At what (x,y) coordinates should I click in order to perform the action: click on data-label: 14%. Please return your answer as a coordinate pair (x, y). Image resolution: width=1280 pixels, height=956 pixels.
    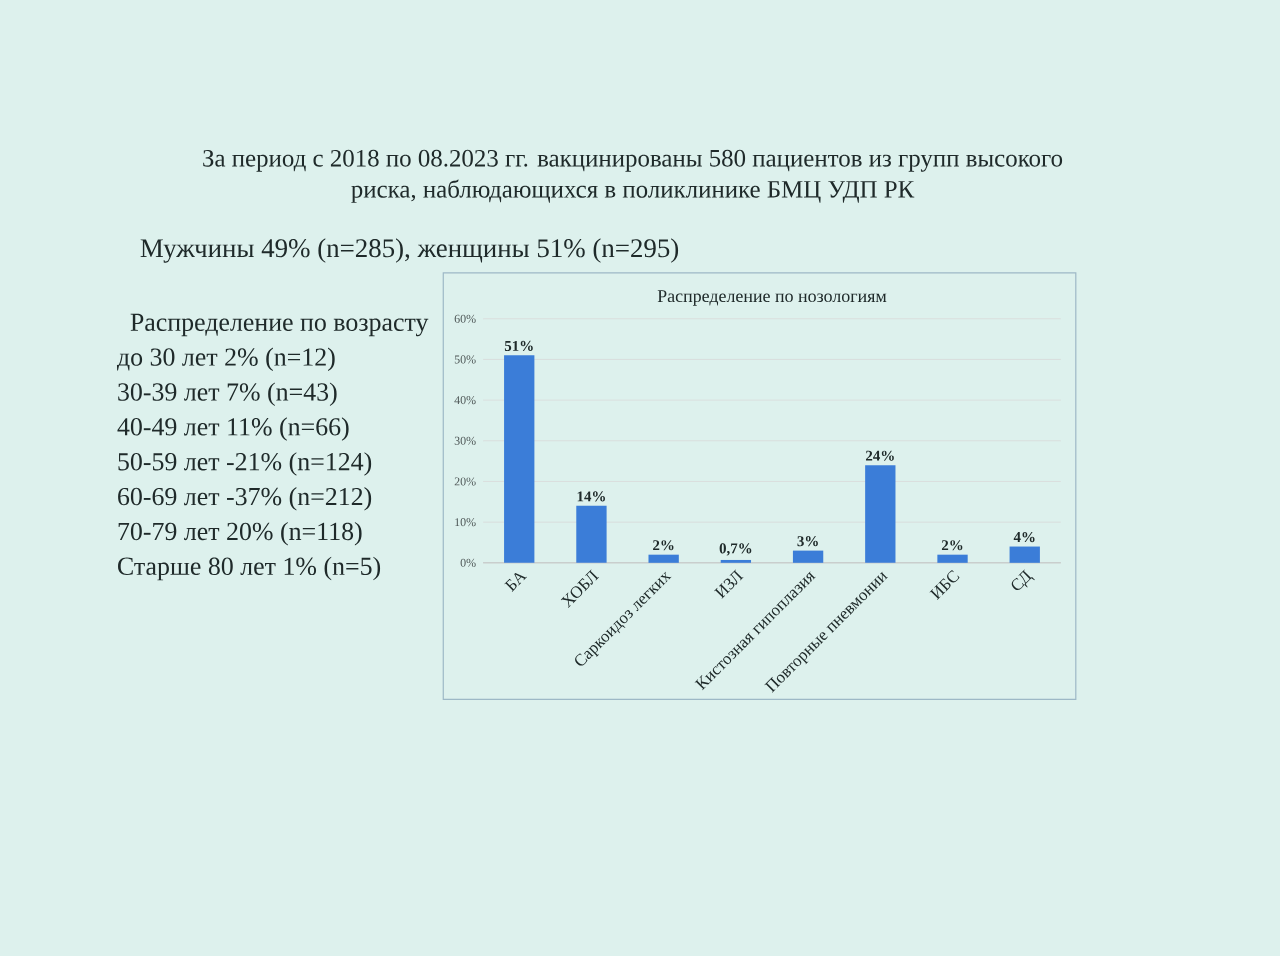
    Looking at the image, I should click on (591, 496).